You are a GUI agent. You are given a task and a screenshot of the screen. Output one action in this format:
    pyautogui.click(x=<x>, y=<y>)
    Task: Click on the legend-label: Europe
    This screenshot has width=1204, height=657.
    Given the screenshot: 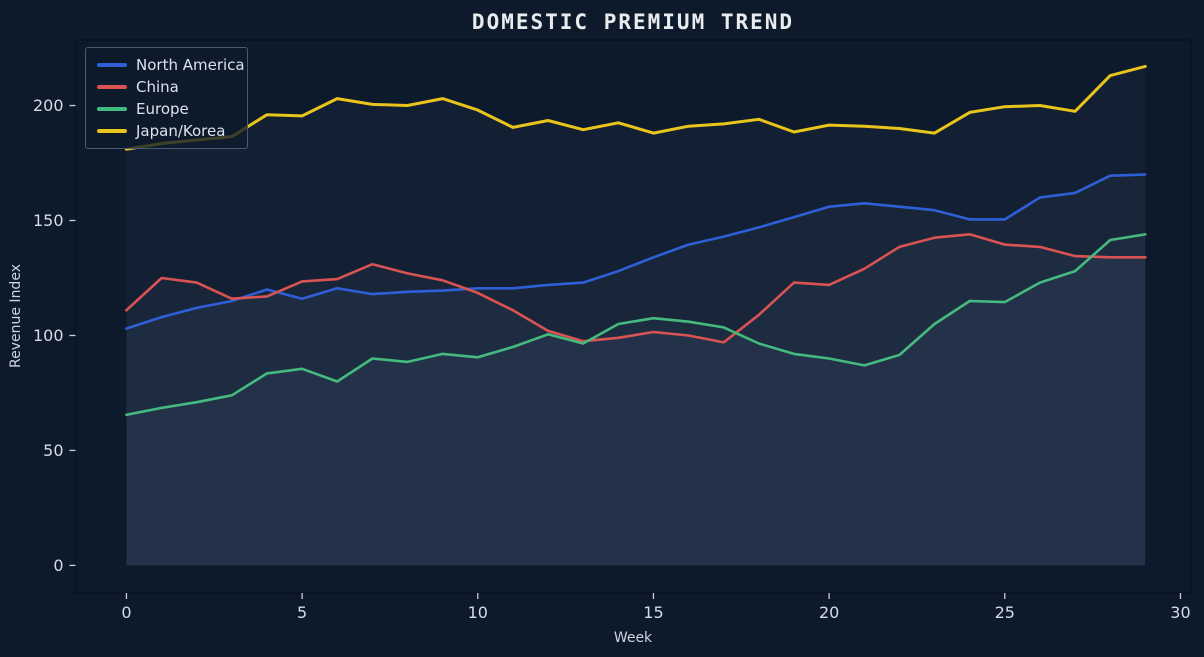 What is the action you would take?
    pyautogui.click(x=162, y=109)
    